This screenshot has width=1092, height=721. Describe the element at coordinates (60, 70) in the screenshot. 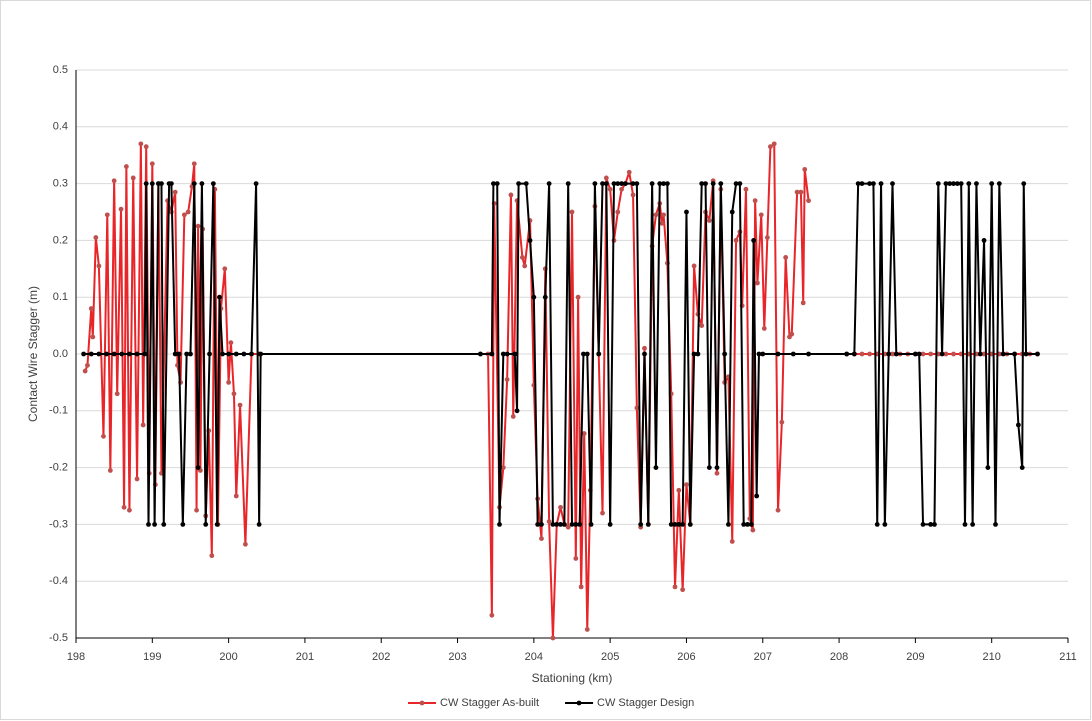

I see `y-tick-label: 0.5` at that location.